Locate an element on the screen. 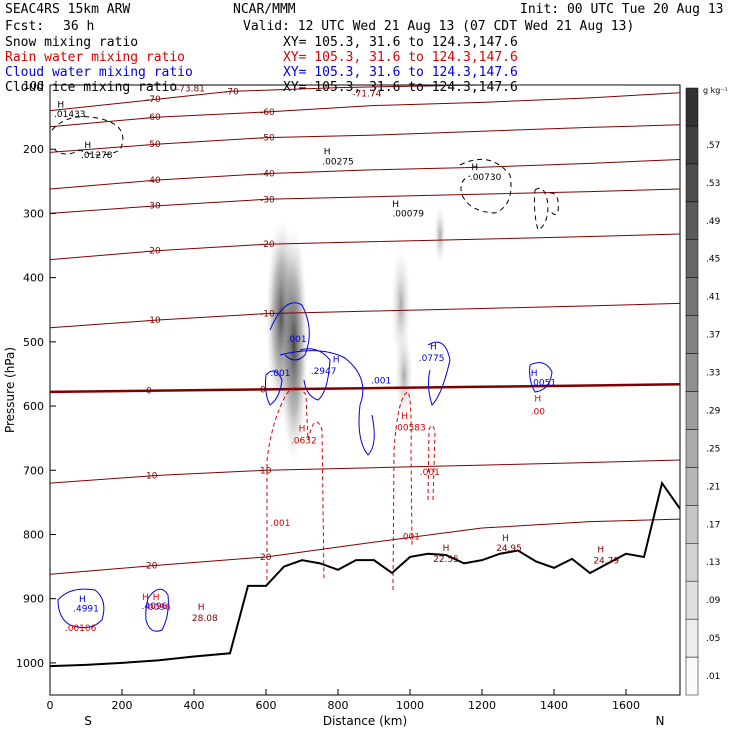 This screenshot has height=740, width=740. rain-contour-label: .00583 is located at coordinates (410, 428).